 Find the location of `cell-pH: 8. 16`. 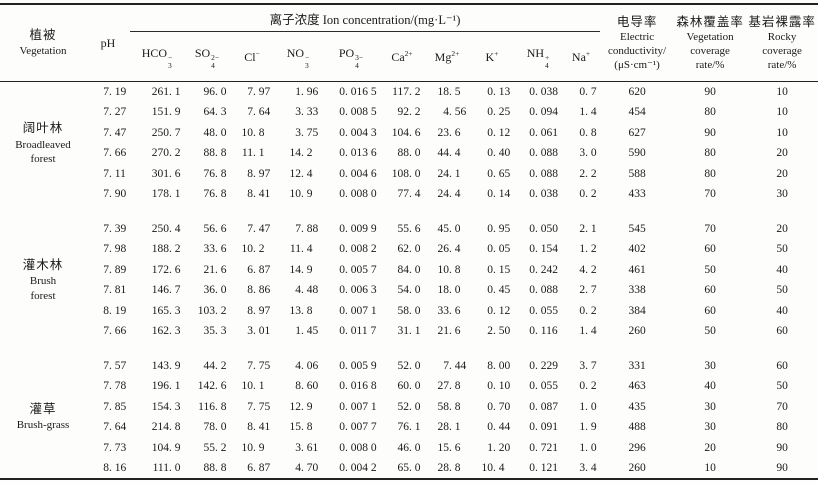

cell-pH: 8. 16 is located at coordinates (115, 467).